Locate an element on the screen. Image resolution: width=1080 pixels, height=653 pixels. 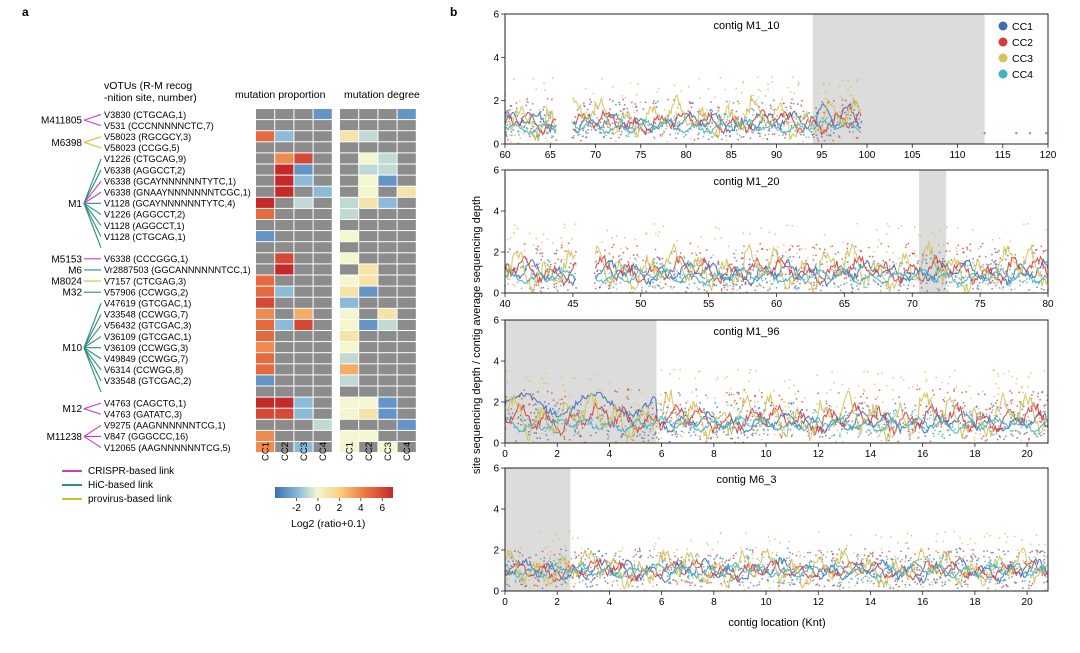
row-label: V1226 (AGGCCT,2) is located at coordinates (144, 215).